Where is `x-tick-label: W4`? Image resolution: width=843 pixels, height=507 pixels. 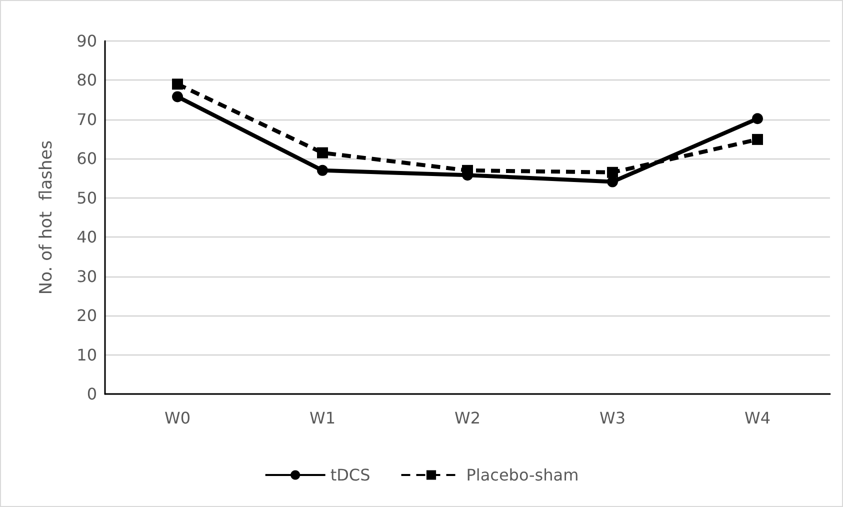
x-tick-label: W4 is located at coordinates (757, 418).